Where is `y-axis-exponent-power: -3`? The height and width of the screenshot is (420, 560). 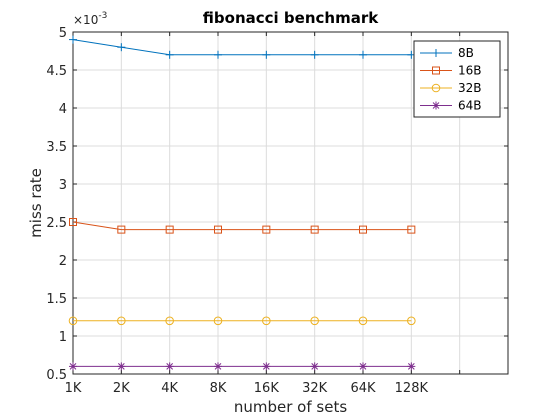 y-axis-exponent-power: -3 is located at coordinates (102, 16).